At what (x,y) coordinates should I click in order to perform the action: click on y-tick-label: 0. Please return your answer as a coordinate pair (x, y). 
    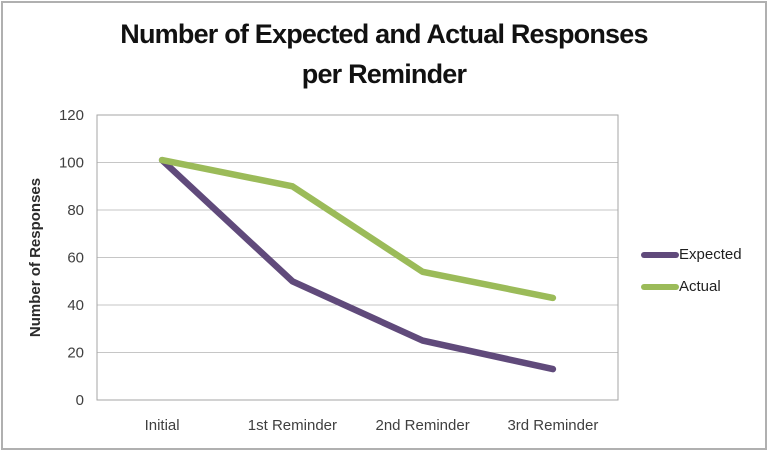
    Looking at the image, I should click on (80, 400).